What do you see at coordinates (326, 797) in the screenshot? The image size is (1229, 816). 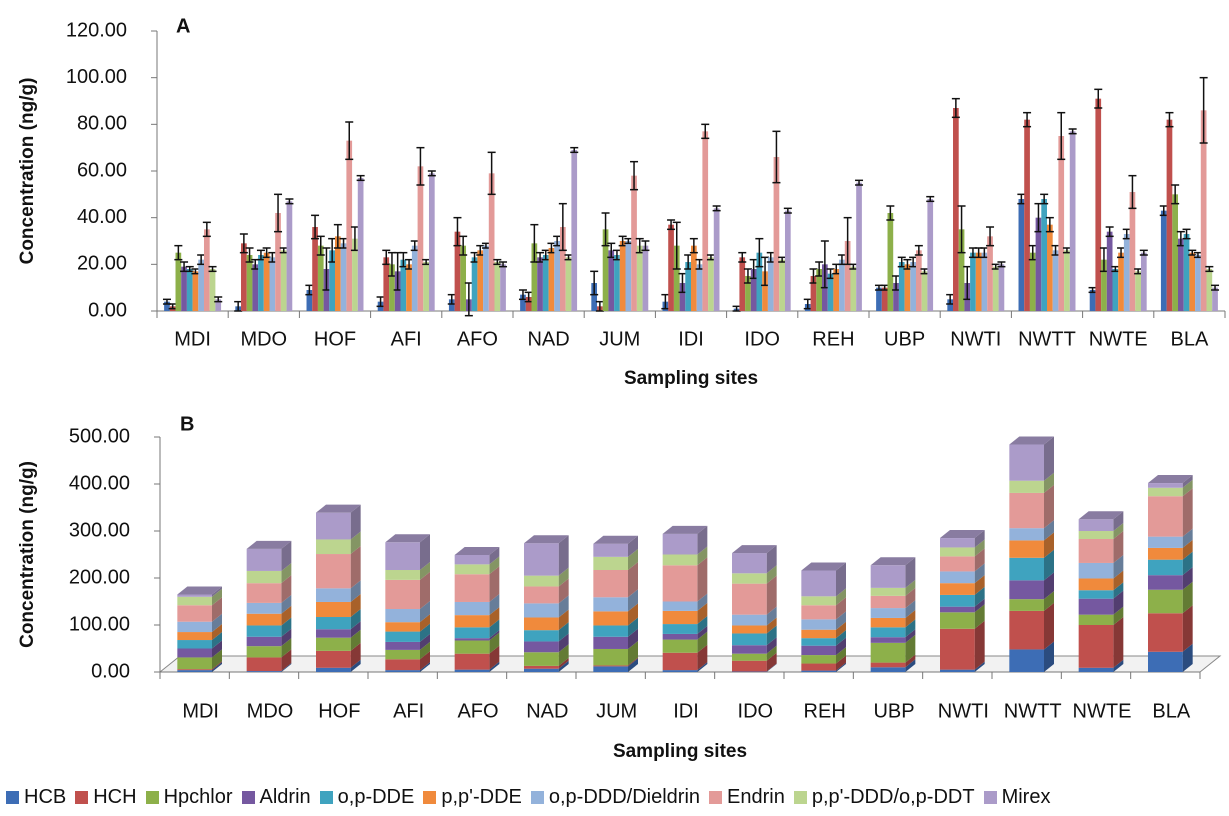 I see `legend-swatch` at bounding box center [326, 797].